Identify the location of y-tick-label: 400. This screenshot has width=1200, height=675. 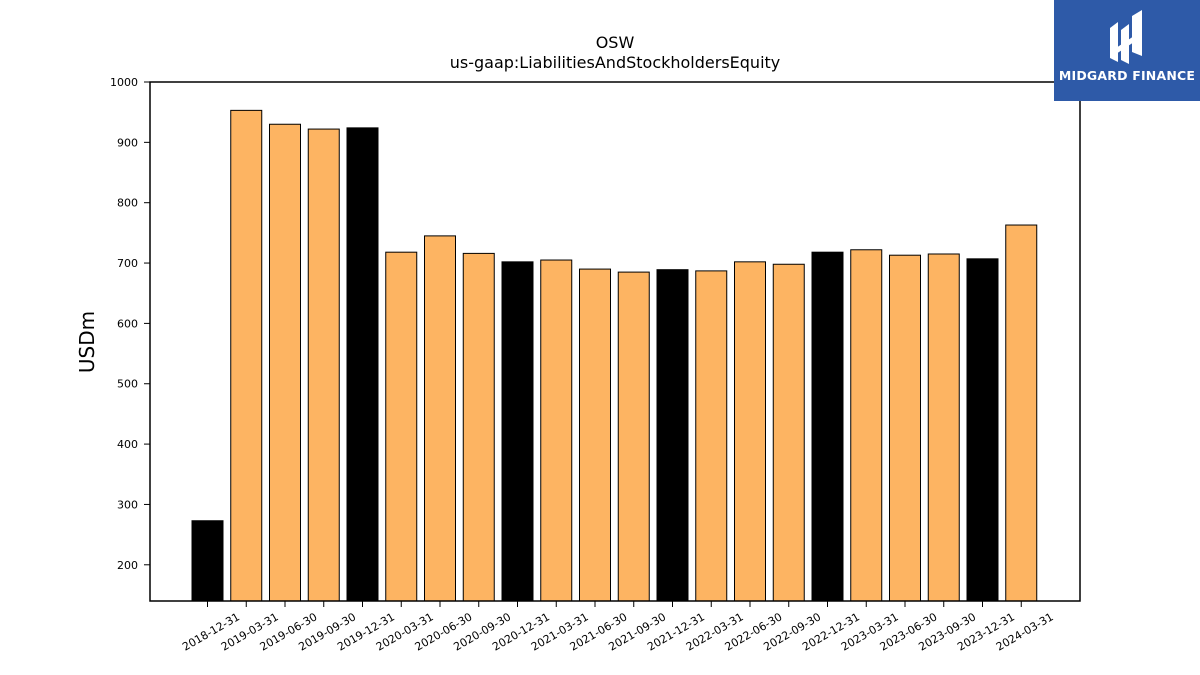
(127, 444).